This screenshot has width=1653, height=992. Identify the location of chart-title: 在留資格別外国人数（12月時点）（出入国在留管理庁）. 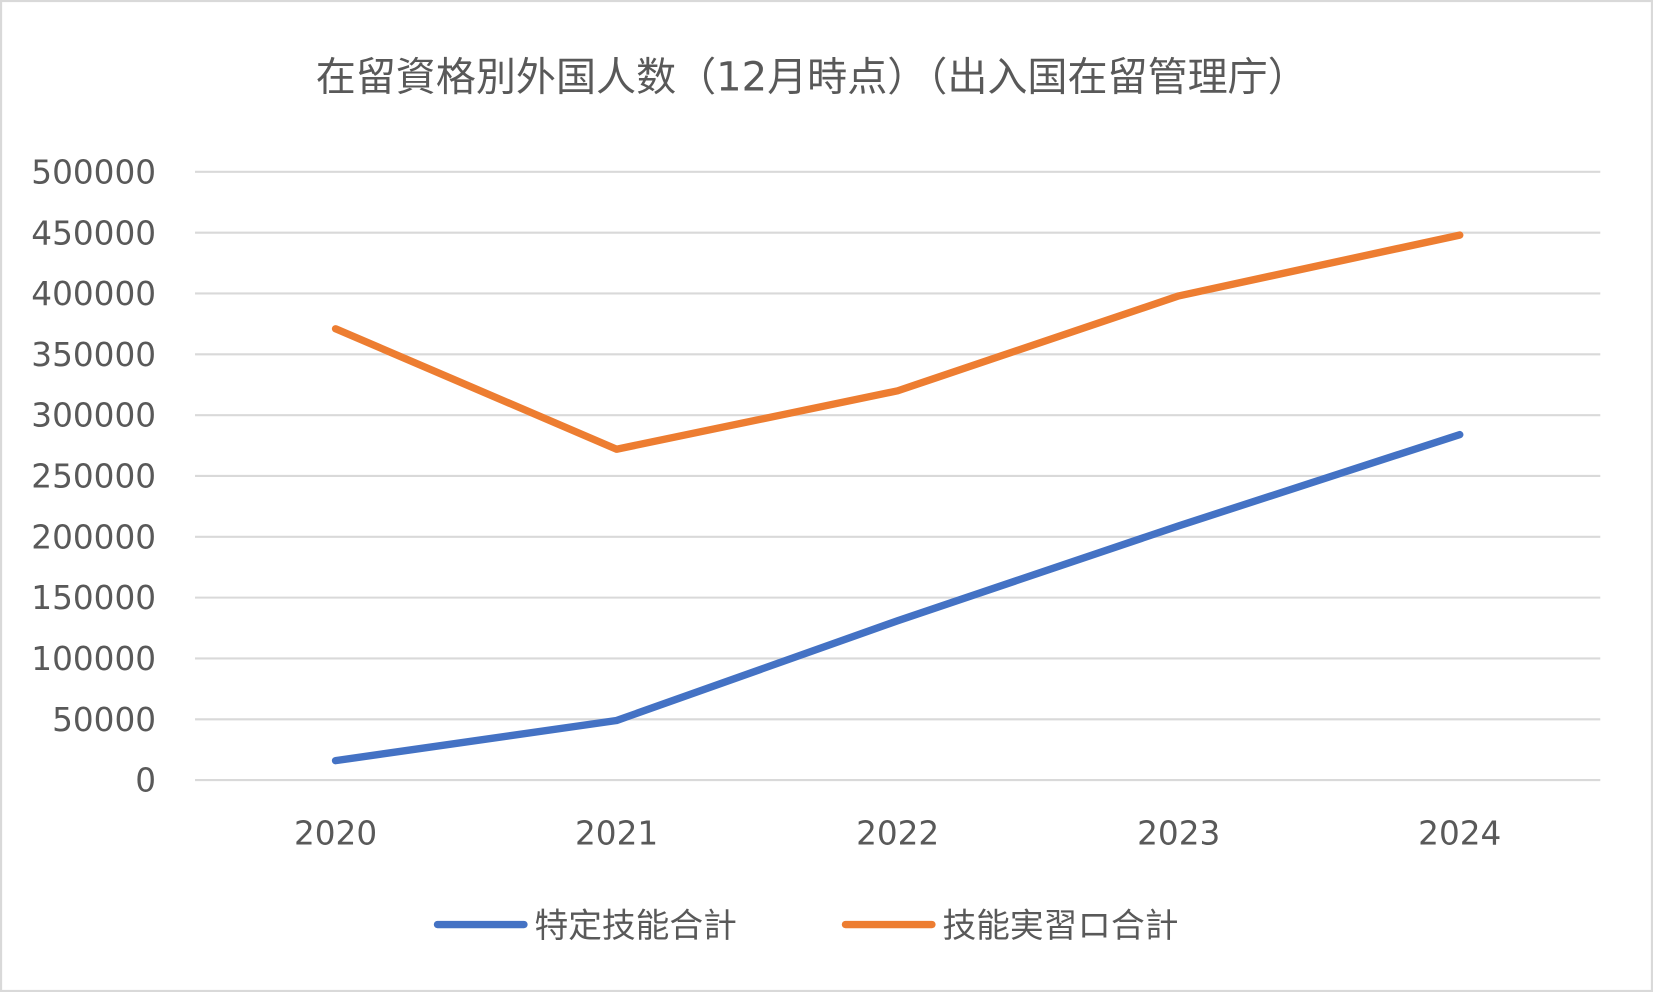
(812, 78).